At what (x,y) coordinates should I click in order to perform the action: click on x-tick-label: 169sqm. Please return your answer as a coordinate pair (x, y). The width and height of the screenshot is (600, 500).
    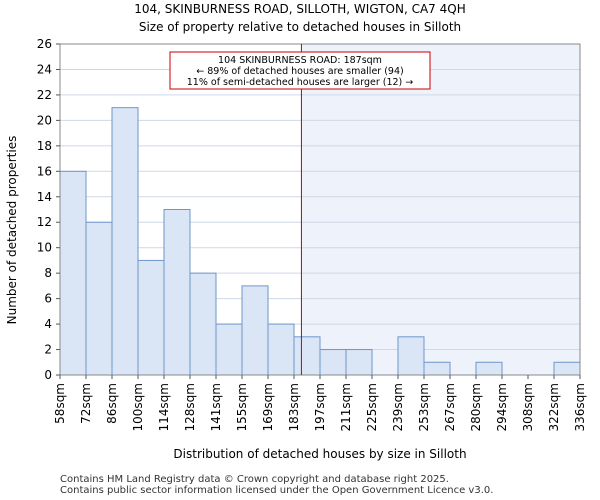
    Looking at the image, I should click on (268, 407).